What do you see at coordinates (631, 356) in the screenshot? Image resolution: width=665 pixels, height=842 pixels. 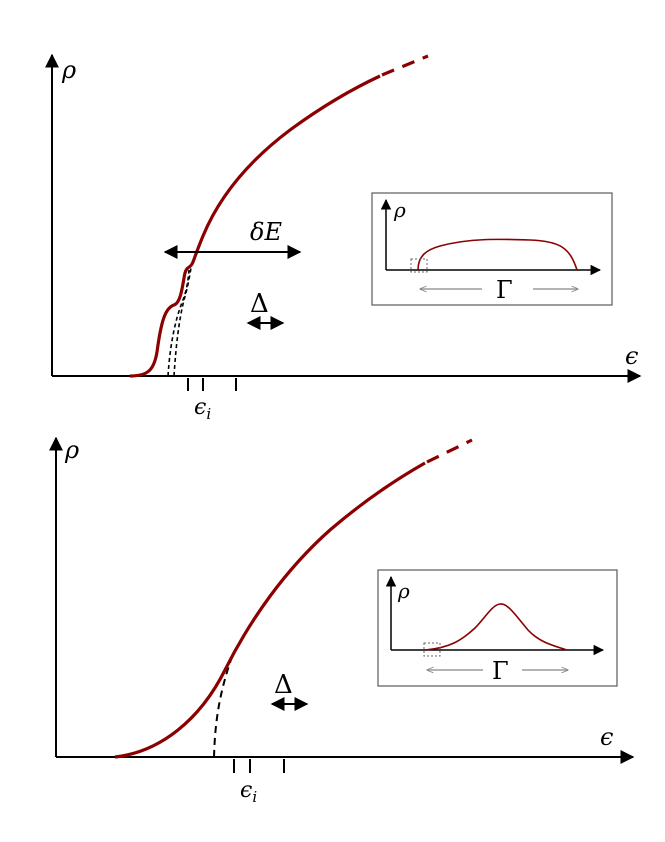 I see `top-x-axis-label: ϵ` at bounding box center [631, 356].